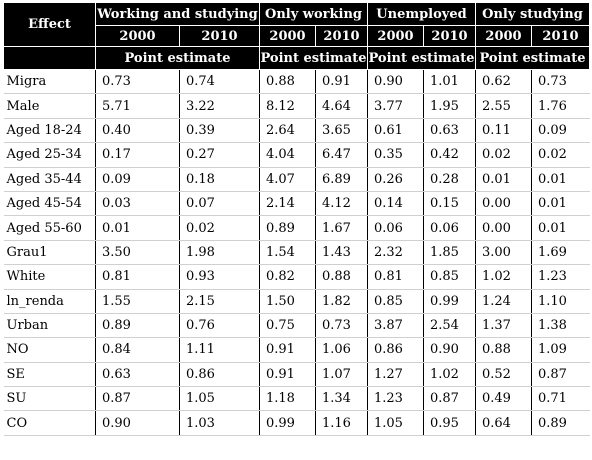  I want to click on table-cell: 3.22, so click(219, 106).